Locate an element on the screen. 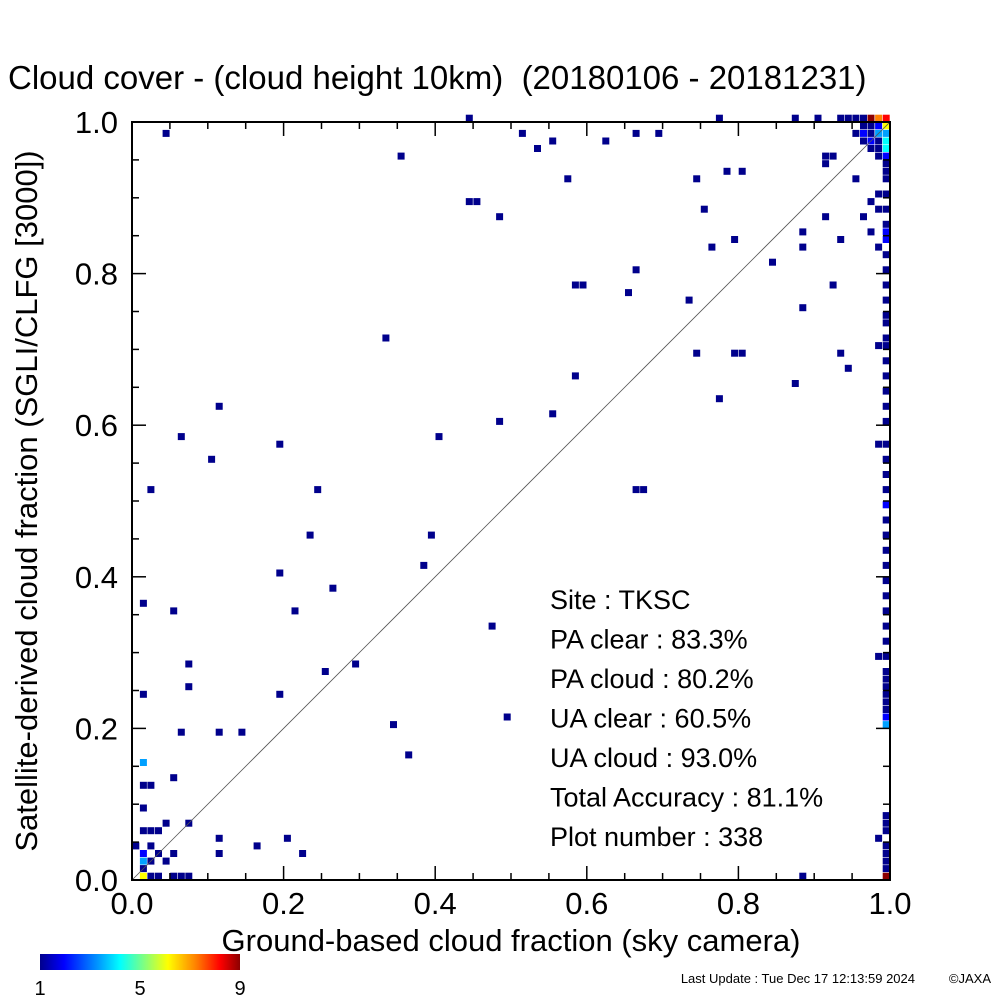 Image resolution: width=1000 pixels, height=1000 pixels. colorbar-labels: 1 5 9 is located at coordinates (139, 989).